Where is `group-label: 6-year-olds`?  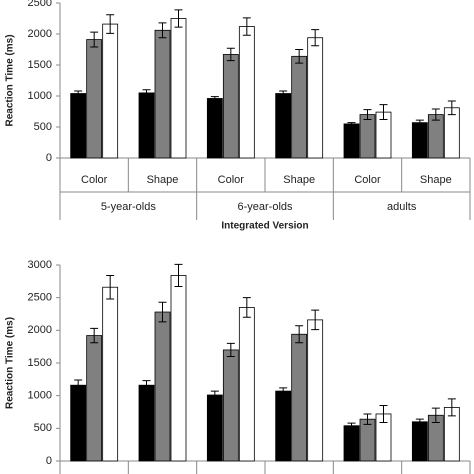
group-label: 6-year-olds is located at coordinates (265, 207).